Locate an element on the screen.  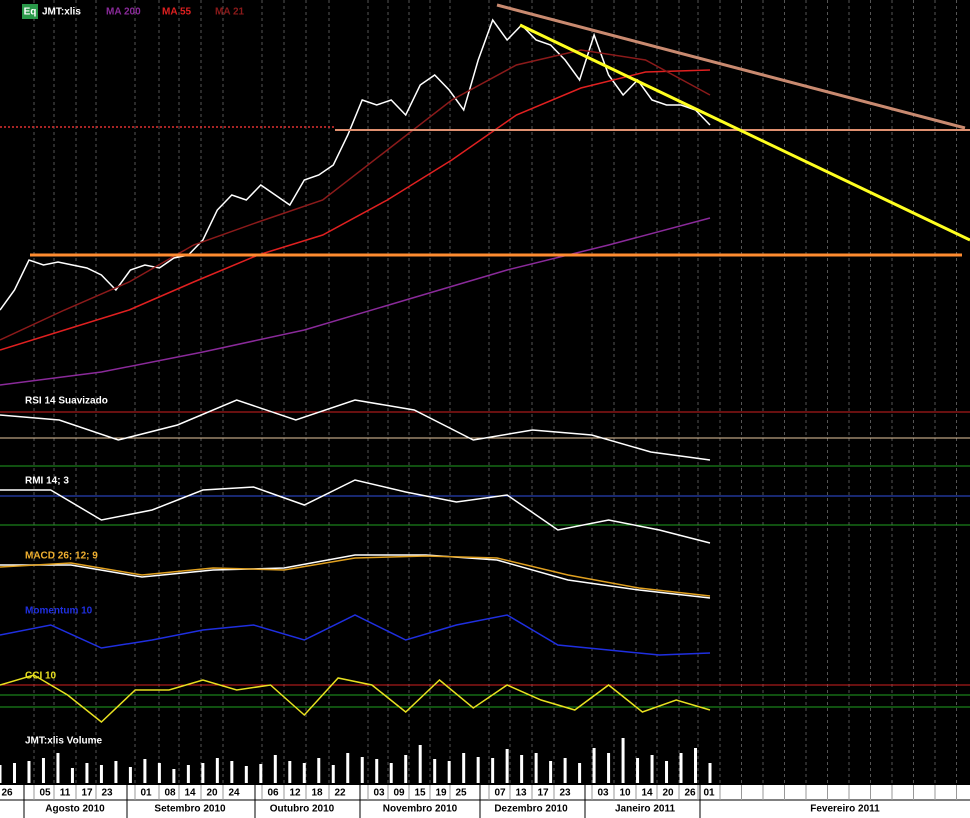
legend-label: MA 21 is located at coordinates (230, 12).